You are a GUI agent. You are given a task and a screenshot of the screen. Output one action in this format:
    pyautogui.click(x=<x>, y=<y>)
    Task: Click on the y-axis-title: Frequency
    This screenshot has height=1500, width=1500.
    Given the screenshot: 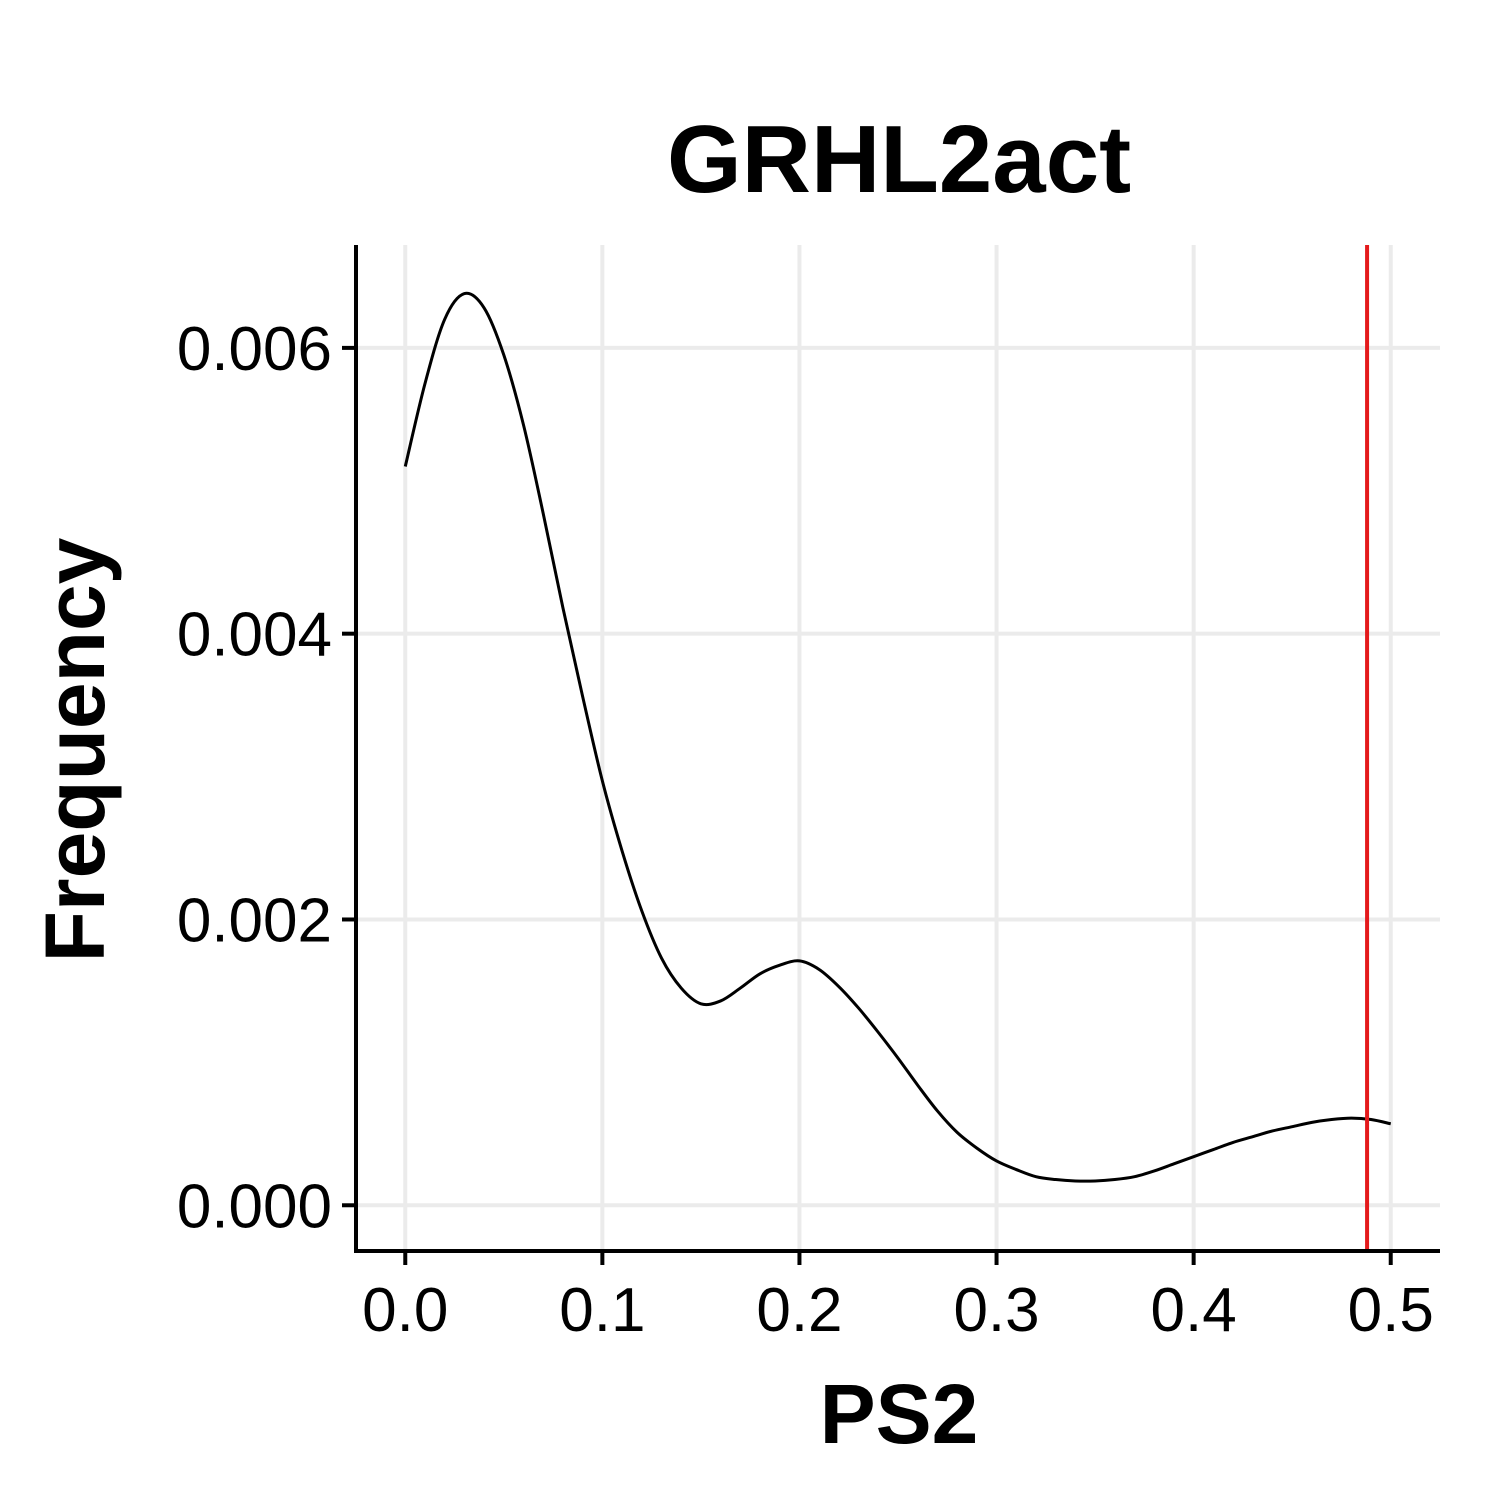 What is the action you would take?
    pyautogui.click(x=75, y=749)
    